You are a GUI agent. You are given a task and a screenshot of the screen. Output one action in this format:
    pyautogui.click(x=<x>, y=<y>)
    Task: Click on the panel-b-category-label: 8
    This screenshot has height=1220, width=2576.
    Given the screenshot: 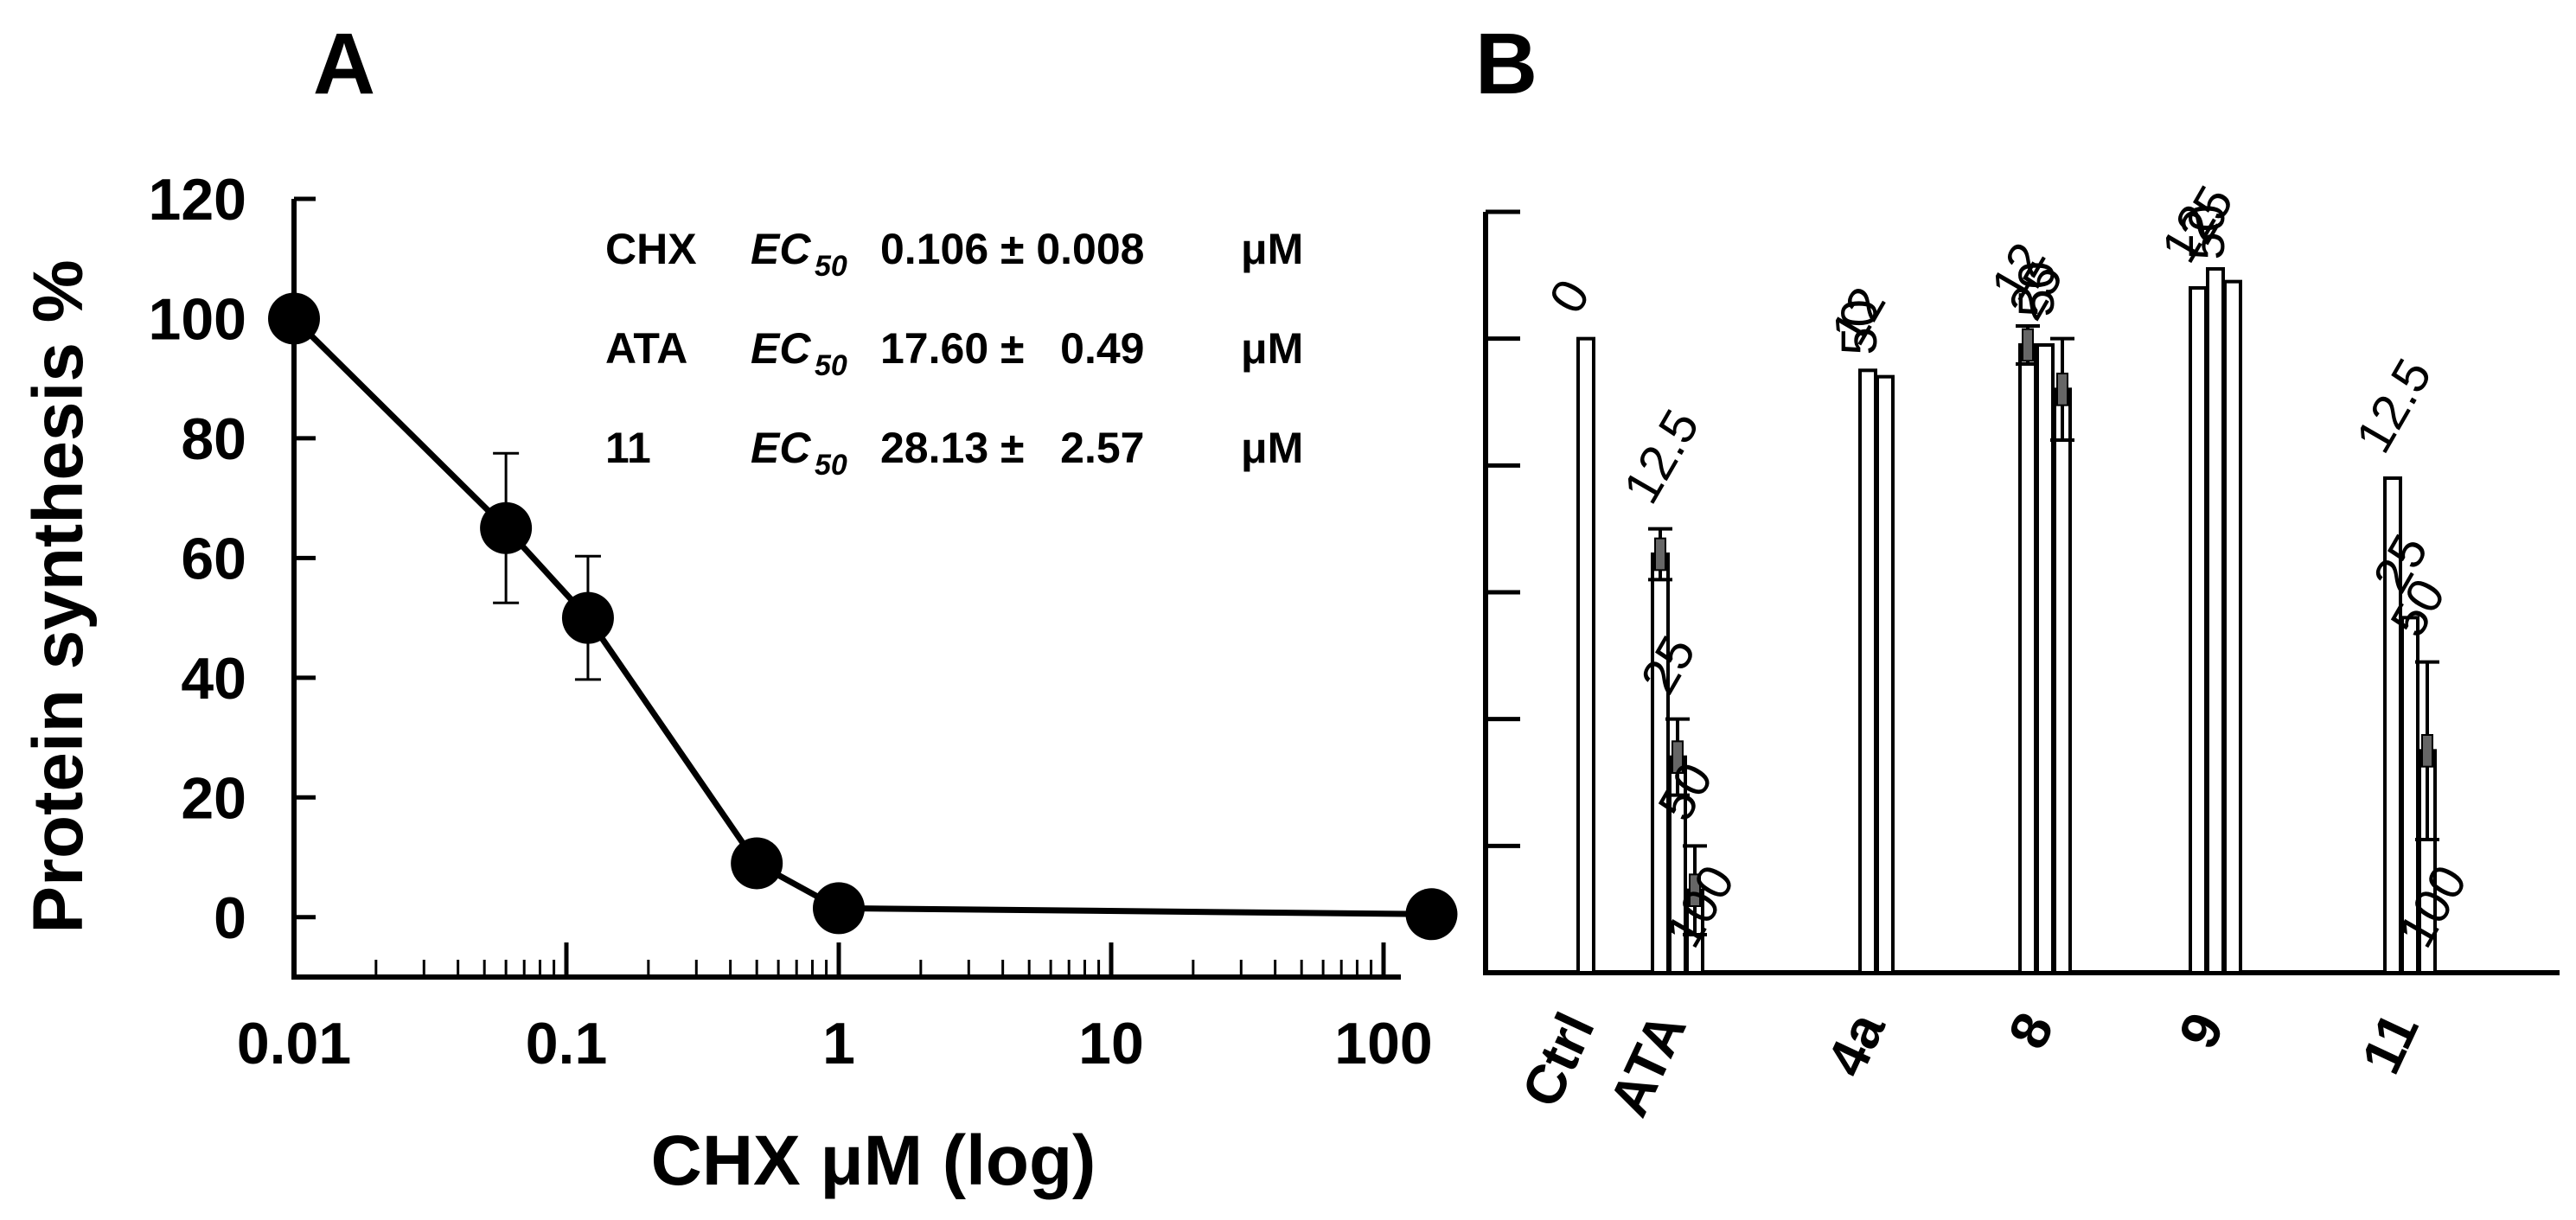 What is the action you would take?
    pyautogui.click(x=2031, y=1030)
    